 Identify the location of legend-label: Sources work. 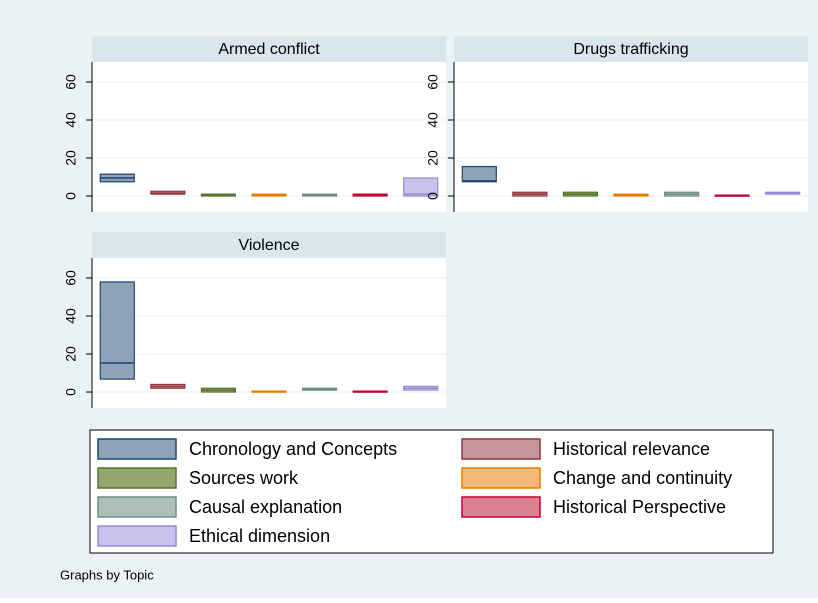
(244, 478).